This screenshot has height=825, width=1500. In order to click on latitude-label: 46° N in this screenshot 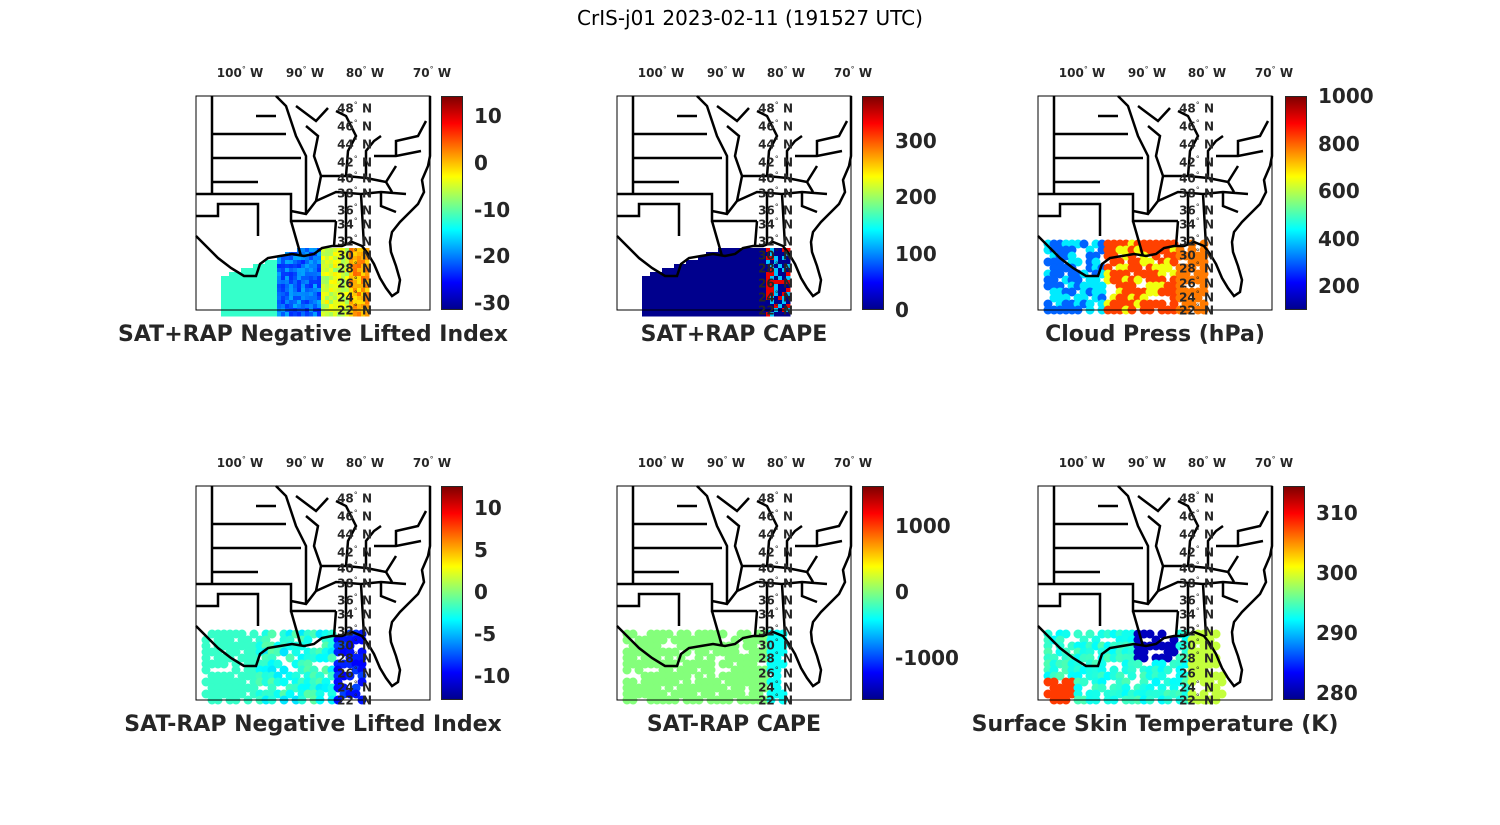, I will do `click(775, 516)`.